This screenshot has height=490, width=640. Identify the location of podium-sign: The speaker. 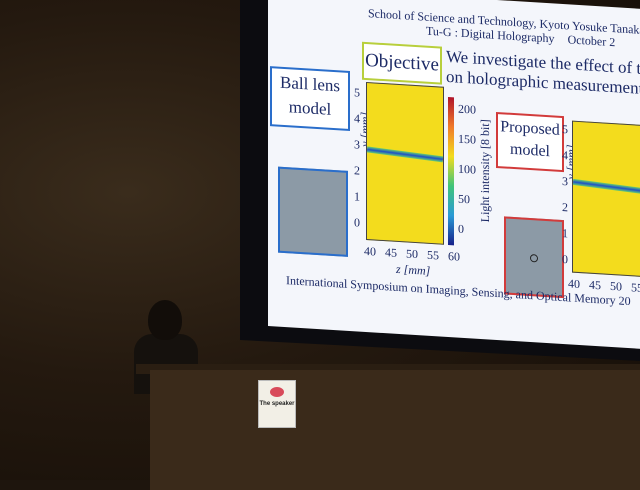
(277, 404).